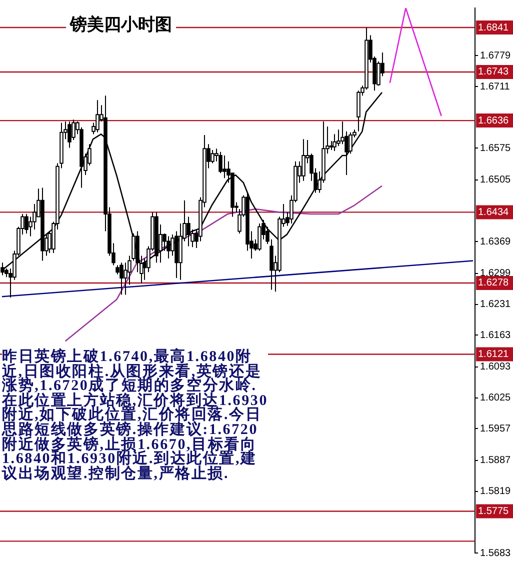 This screenshot has height=561, width=513. What do you see at coordinates (121, 24) in the screenshot?
I see `chart-title: 镑美四小时图` at bounding box center [121, 24].